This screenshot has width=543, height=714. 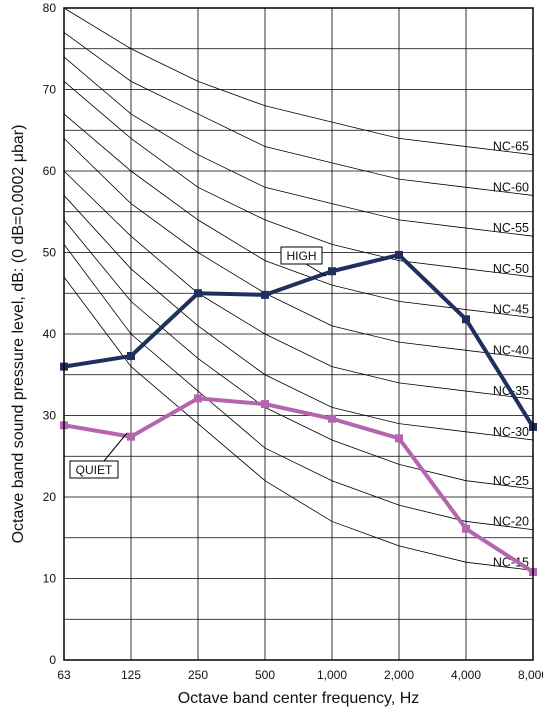 I want to click on y-tick-label: 20, so click(x=50, y=497).